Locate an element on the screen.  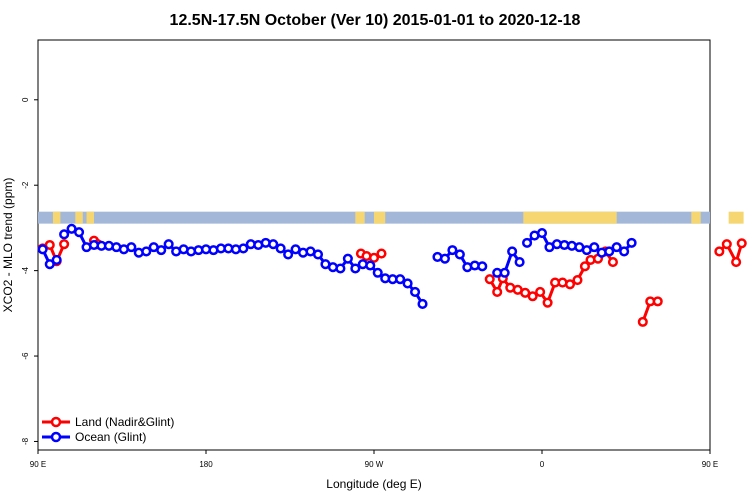
y-tick-label: -6 is located at coordinates (25, 356).